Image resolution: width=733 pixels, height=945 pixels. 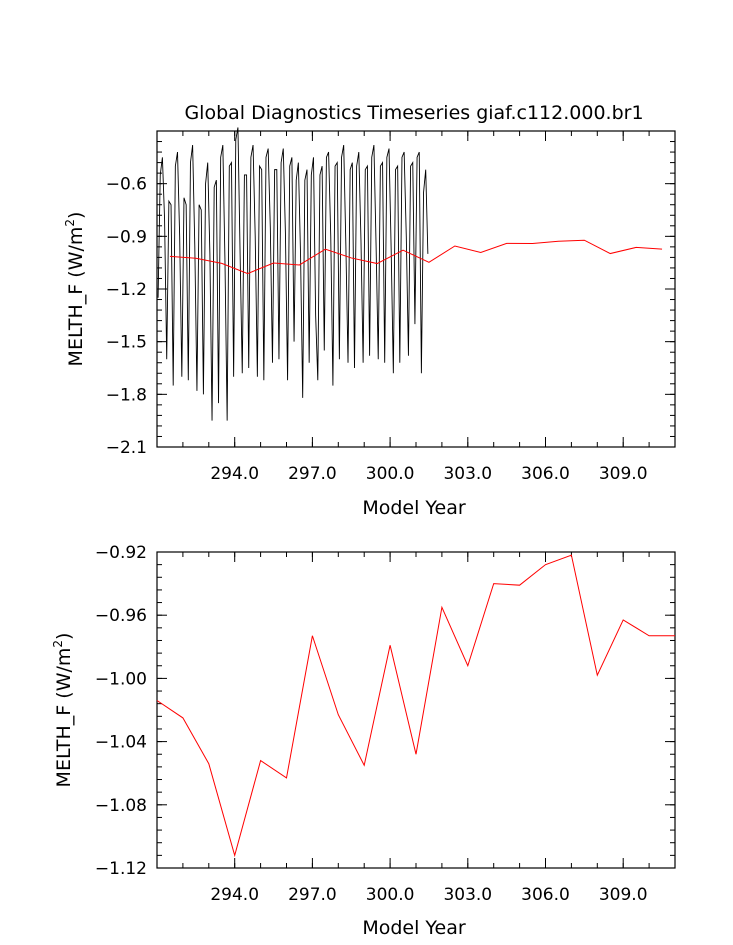 What do you see at coordinates (121, 553) in the screenshot?
I see `y-tick-label: −0.92` at bounding box center [121, 553].